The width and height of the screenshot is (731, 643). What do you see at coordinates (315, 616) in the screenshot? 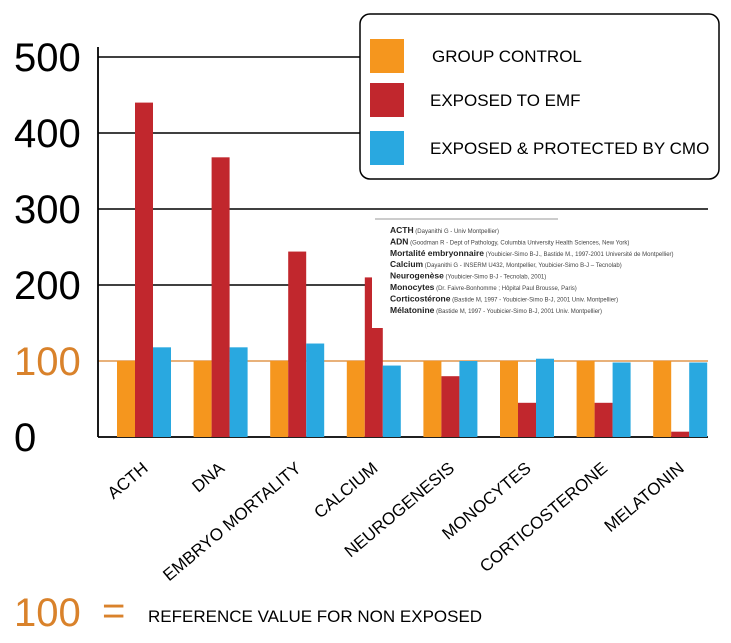
I see `reference-text: REFERENCE VALUE FOR NON EXPOSED` at bounding box center [315, 616].